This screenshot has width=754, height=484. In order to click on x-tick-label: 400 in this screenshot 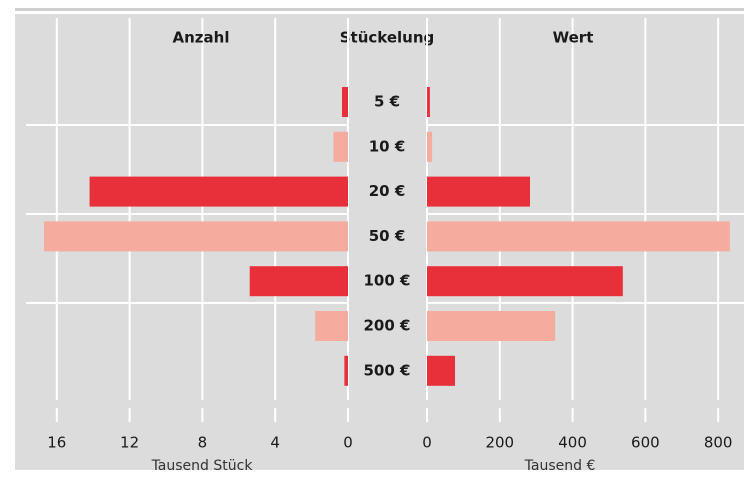, I will do `click(572, 443)`.